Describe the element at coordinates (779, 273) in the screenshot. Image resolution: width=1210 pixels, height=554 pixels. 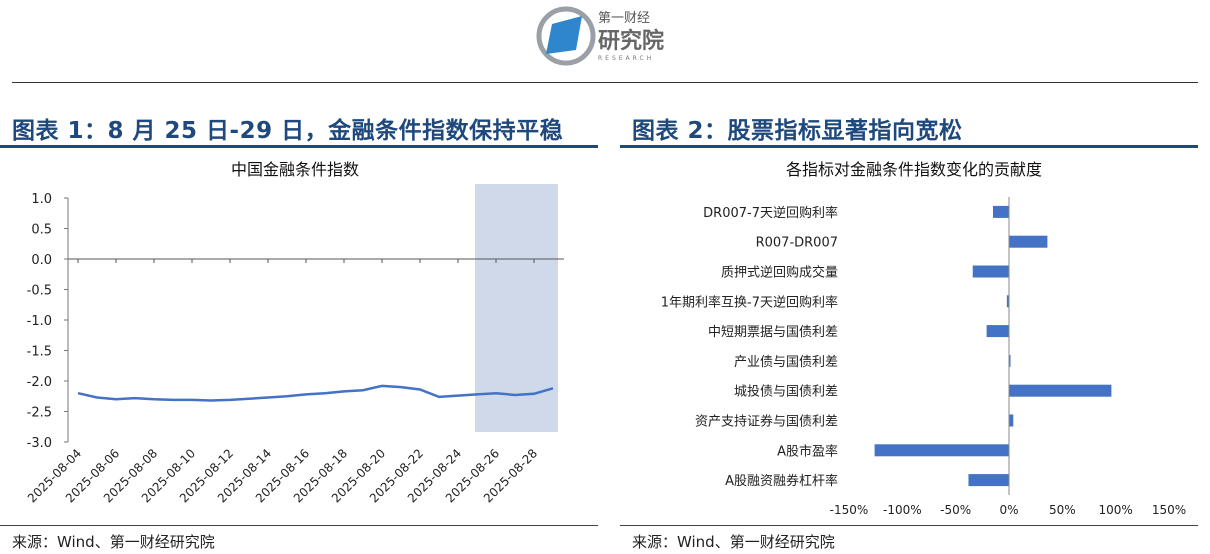
I see `category-label: 质押式逆回购成交量` at that location.